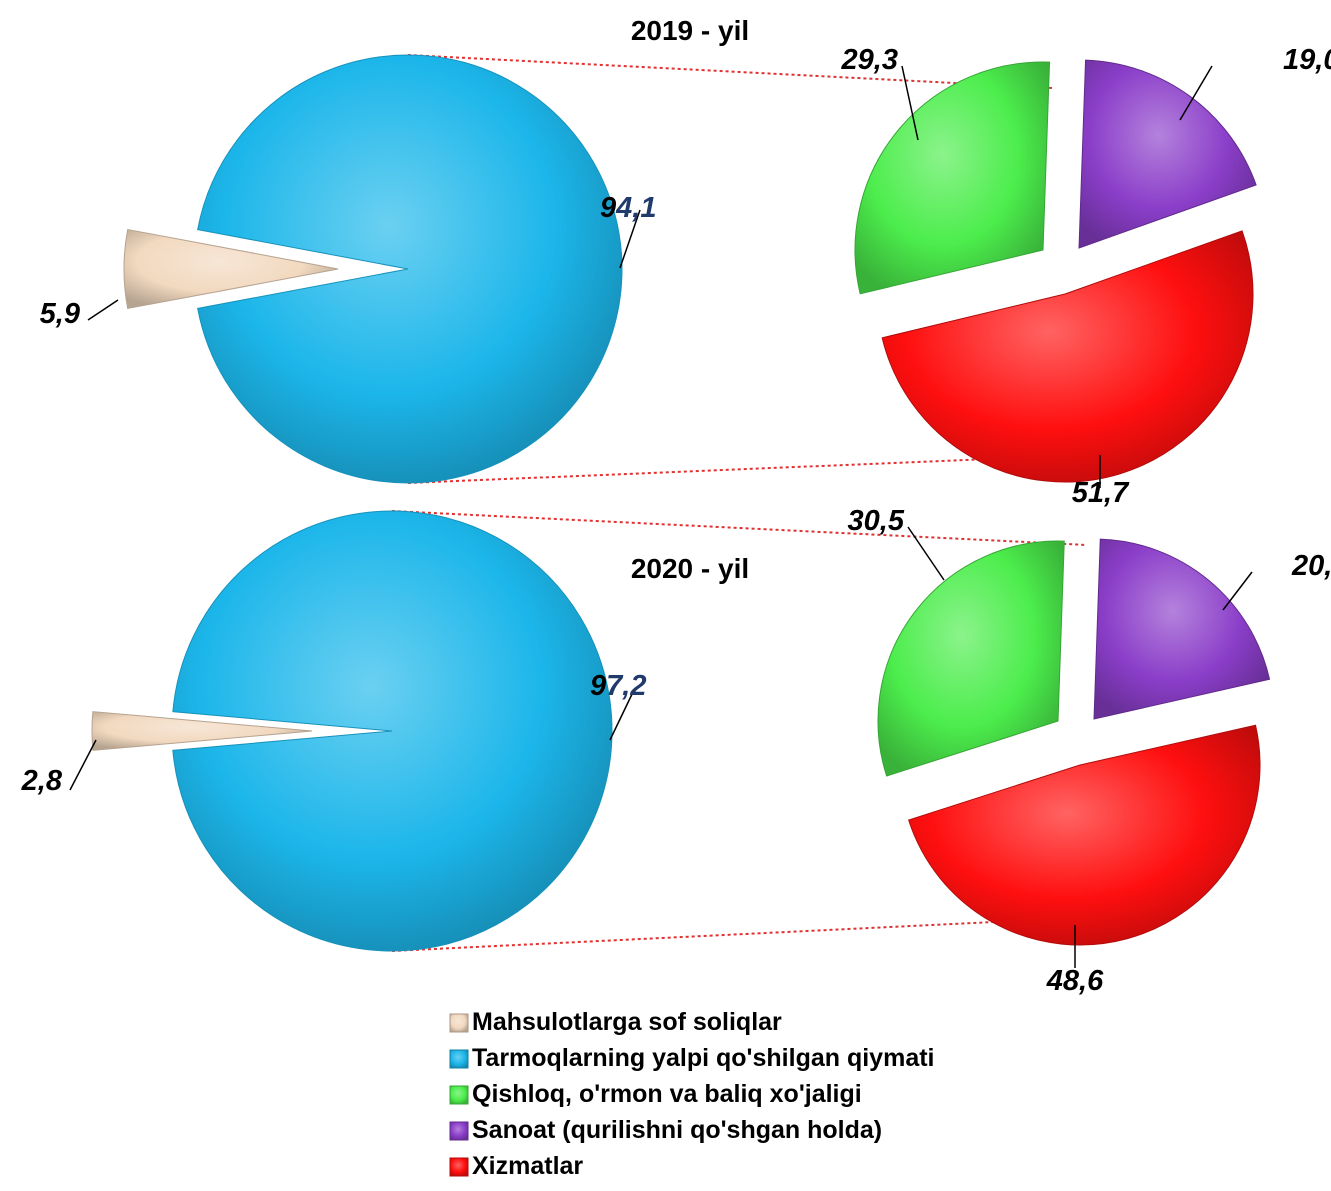 The width and height of the screenshot is (1331, 1191). I want to click on data-label-2019-main-0-tail: 4,1, so click(635, 208).